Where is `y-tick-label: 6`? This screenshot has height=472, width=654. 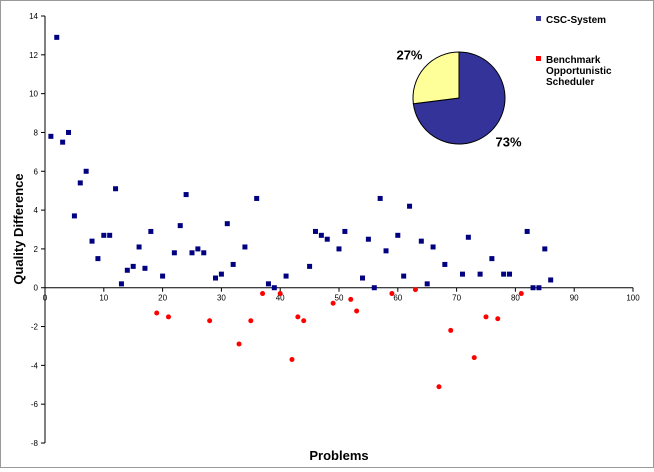 y-tick-label: 6 is located at coordinates (36, 171).